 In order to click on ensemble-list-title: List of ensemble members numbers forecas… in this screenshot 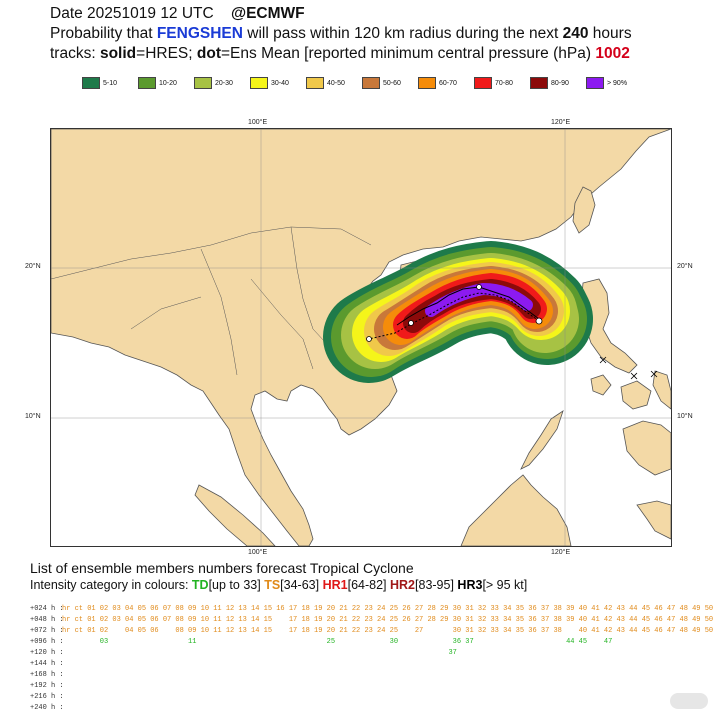, I will do `click(222, 568)`.